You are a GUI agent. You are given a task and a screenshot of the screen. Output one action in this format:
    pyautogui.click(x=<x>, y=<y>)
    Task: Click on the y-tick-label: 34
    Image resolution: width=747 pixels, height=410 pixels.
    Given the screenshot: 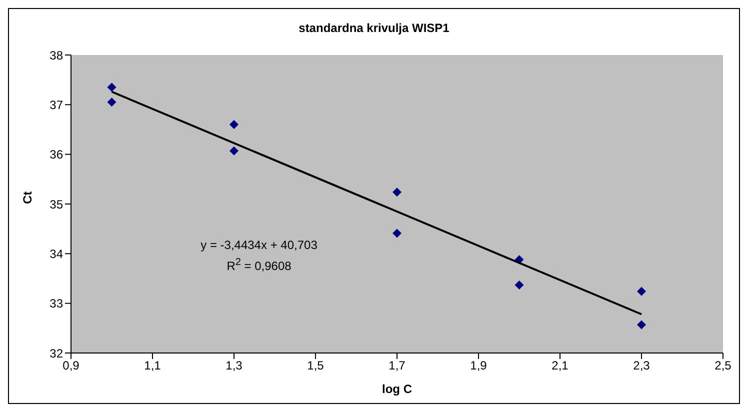 What is the action you would take?
    pyautogui.click(x=57, y=253)
    